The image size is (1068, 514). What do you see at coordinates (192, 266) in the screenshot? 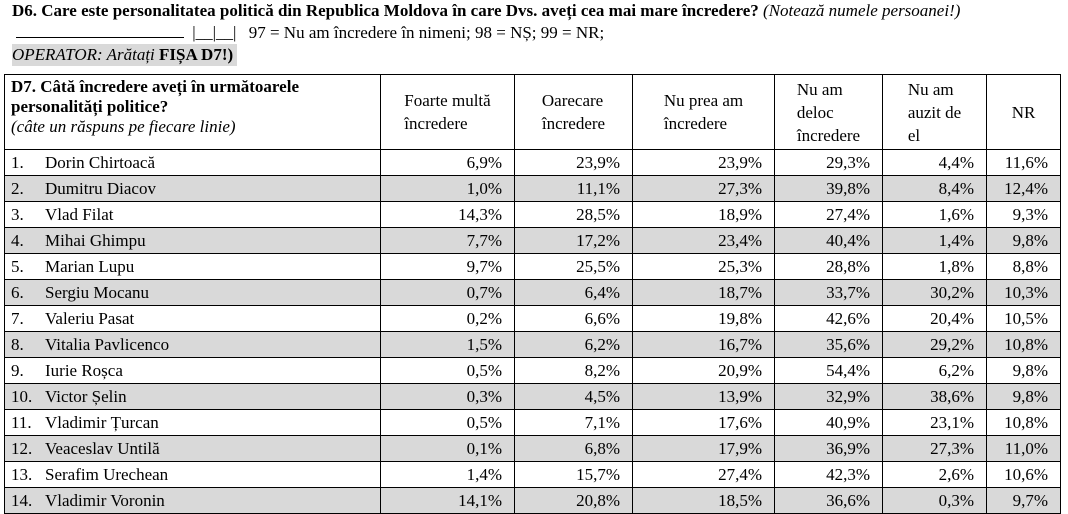
I see `politician-name-cell: 5. Marian Lupu` at bounding box center [192, 266].